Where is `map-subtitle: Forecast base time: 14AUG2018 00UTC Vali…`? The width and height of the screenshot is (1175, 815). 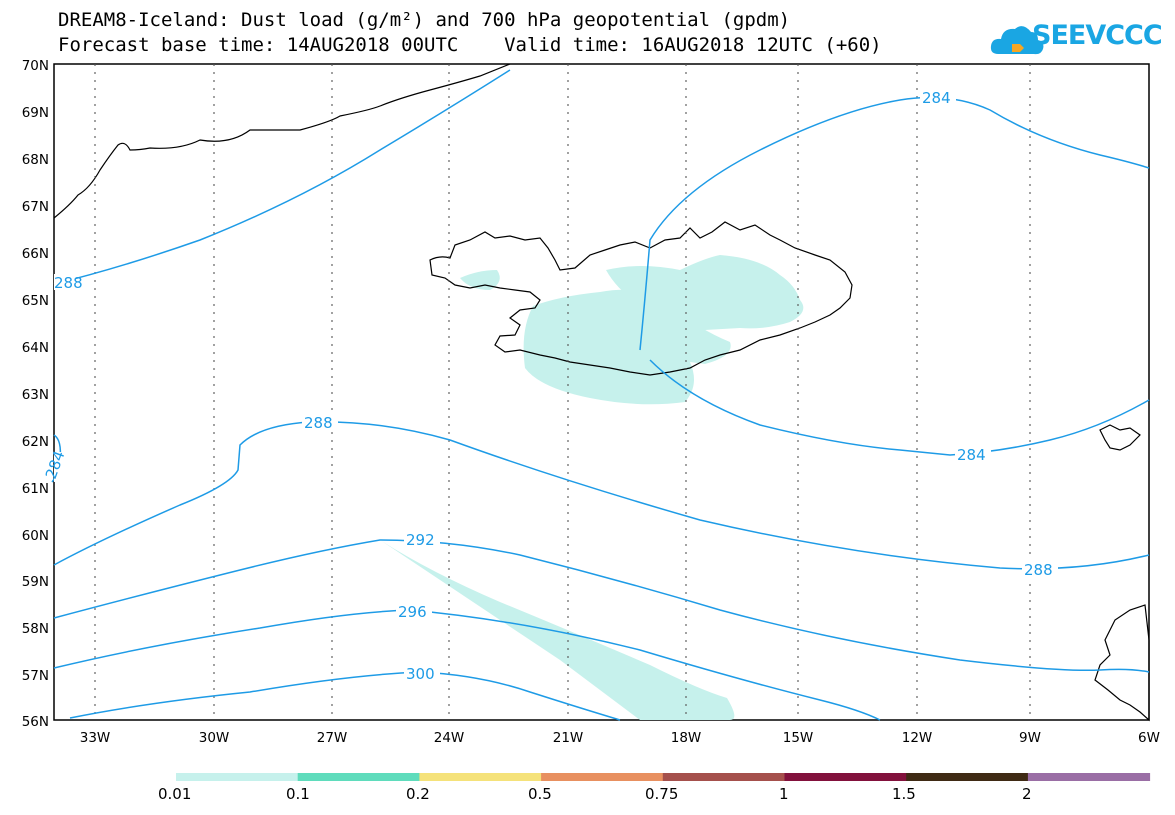
map-subtitle: Forecast base time: 14AUG2018 00UTC Vali… is located at coordinates (470, 45).